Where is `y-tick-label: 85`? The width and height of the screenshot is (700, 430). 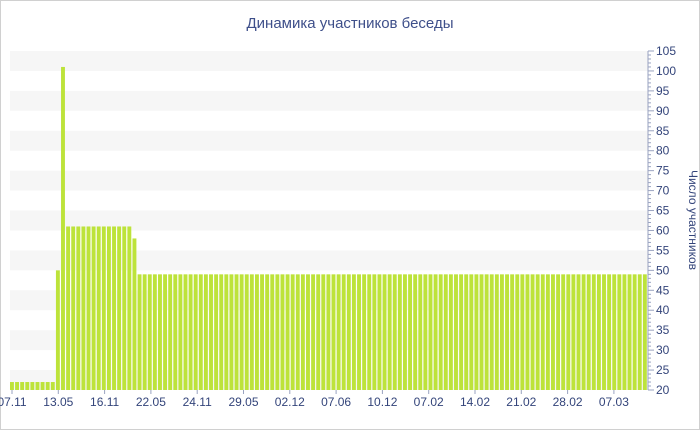
y-tick-label: 85 is located at coordinates (663, 131).